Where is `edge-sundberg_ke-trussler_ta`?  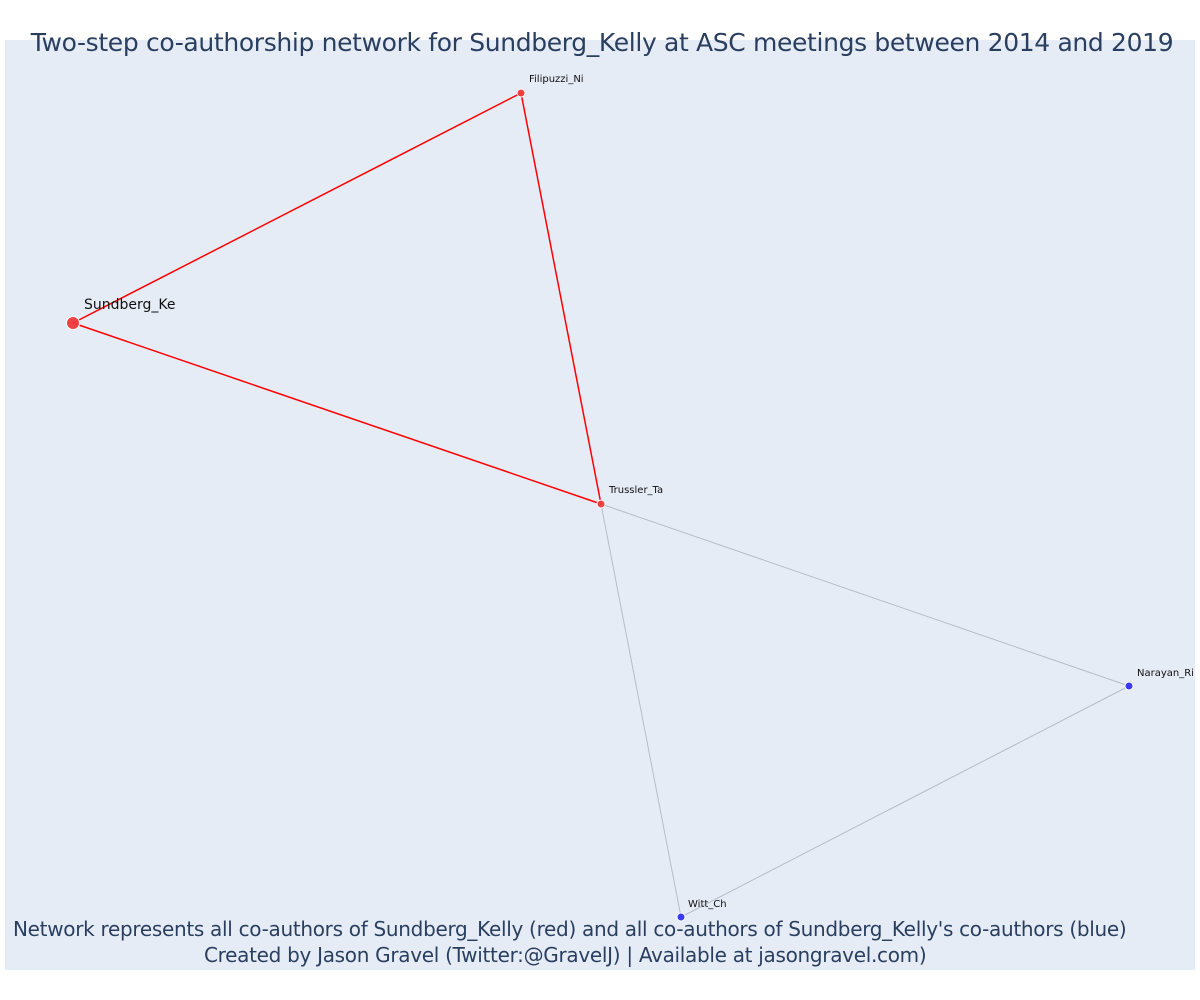 edge-sundberg_ke-trussler_ta is located at coordinates (337, 413).